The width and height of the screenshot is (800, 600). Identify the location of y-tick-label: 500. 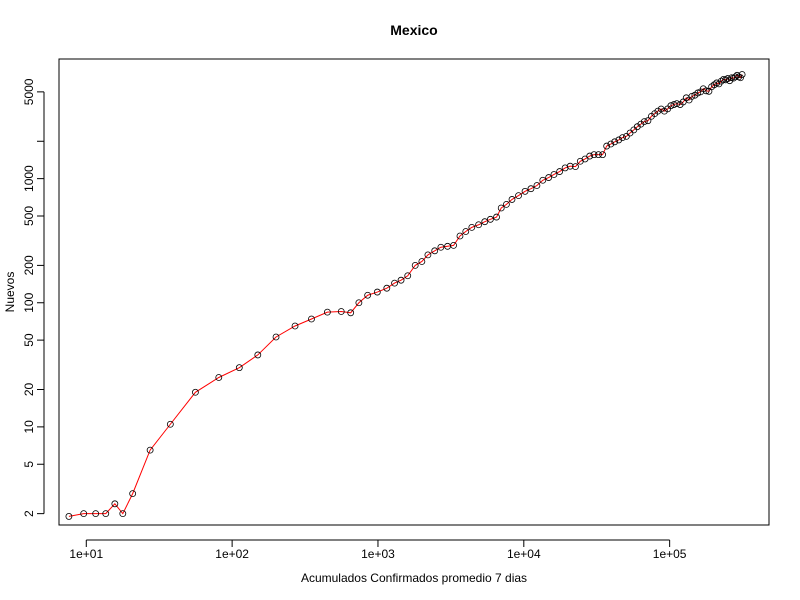
(29, 216).